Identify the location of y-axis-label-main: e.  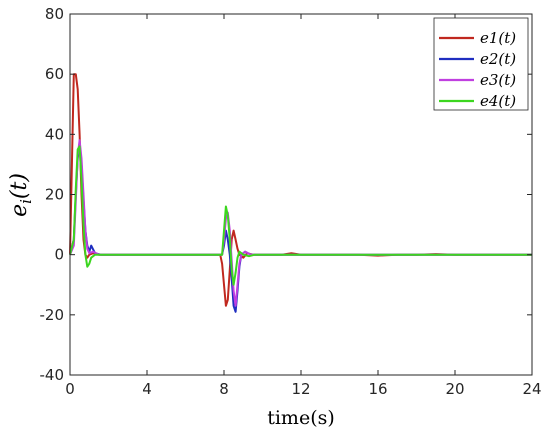
(19, 210).